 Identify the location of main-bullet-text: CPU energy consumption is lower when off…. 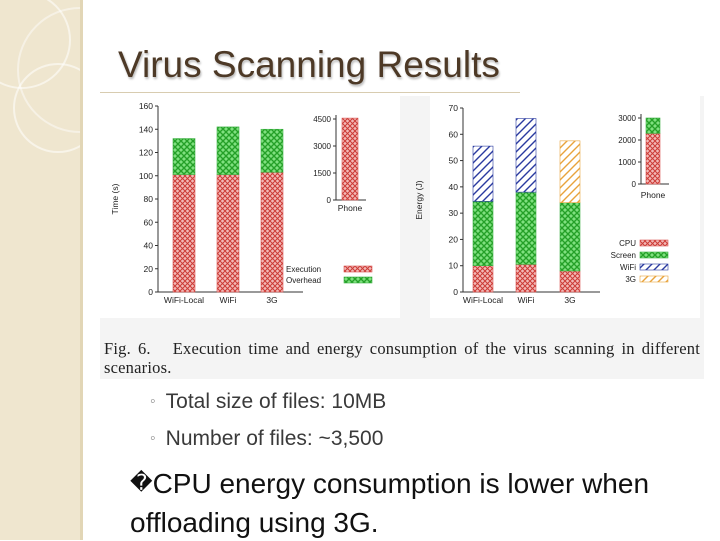
(390, 503).